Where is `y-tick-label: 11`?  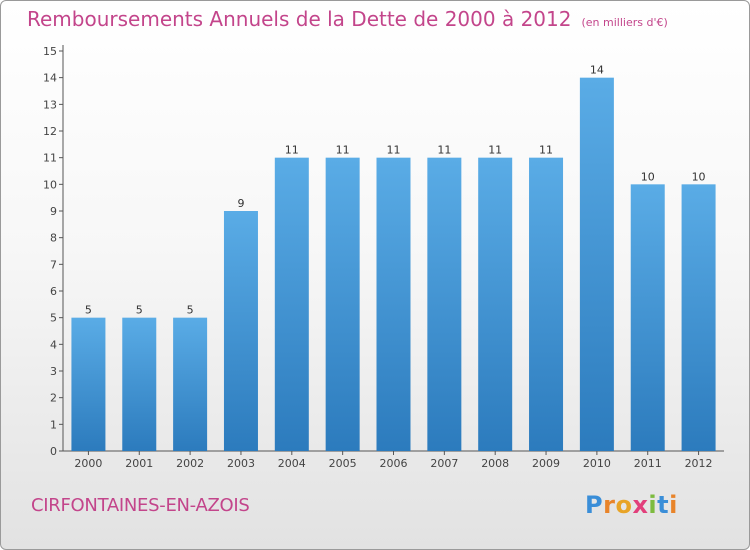
y-tick-label: 11 is located at coordinates (50, 158).